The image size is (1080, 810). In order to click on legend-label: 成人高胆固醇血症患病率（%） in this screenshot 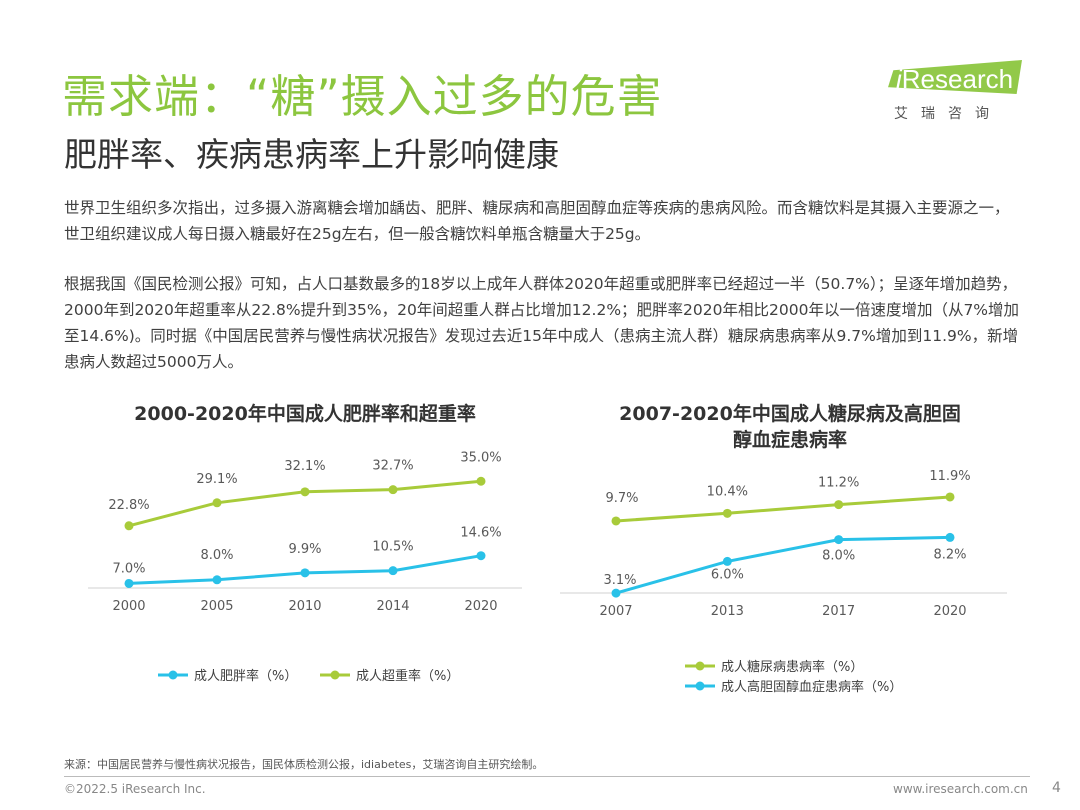, I will do `click(811, 687)`.